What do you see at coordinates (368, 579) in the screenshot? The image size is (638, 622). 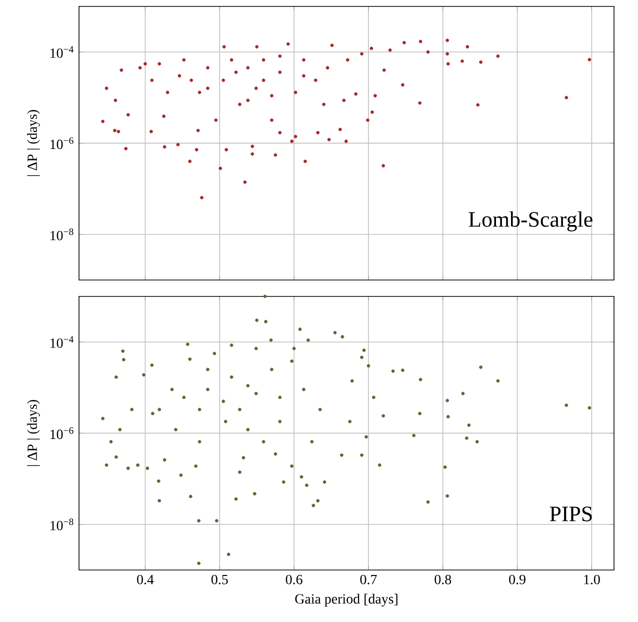 I see `x-tick-label: 0.7` at bounding box center [368, 579].